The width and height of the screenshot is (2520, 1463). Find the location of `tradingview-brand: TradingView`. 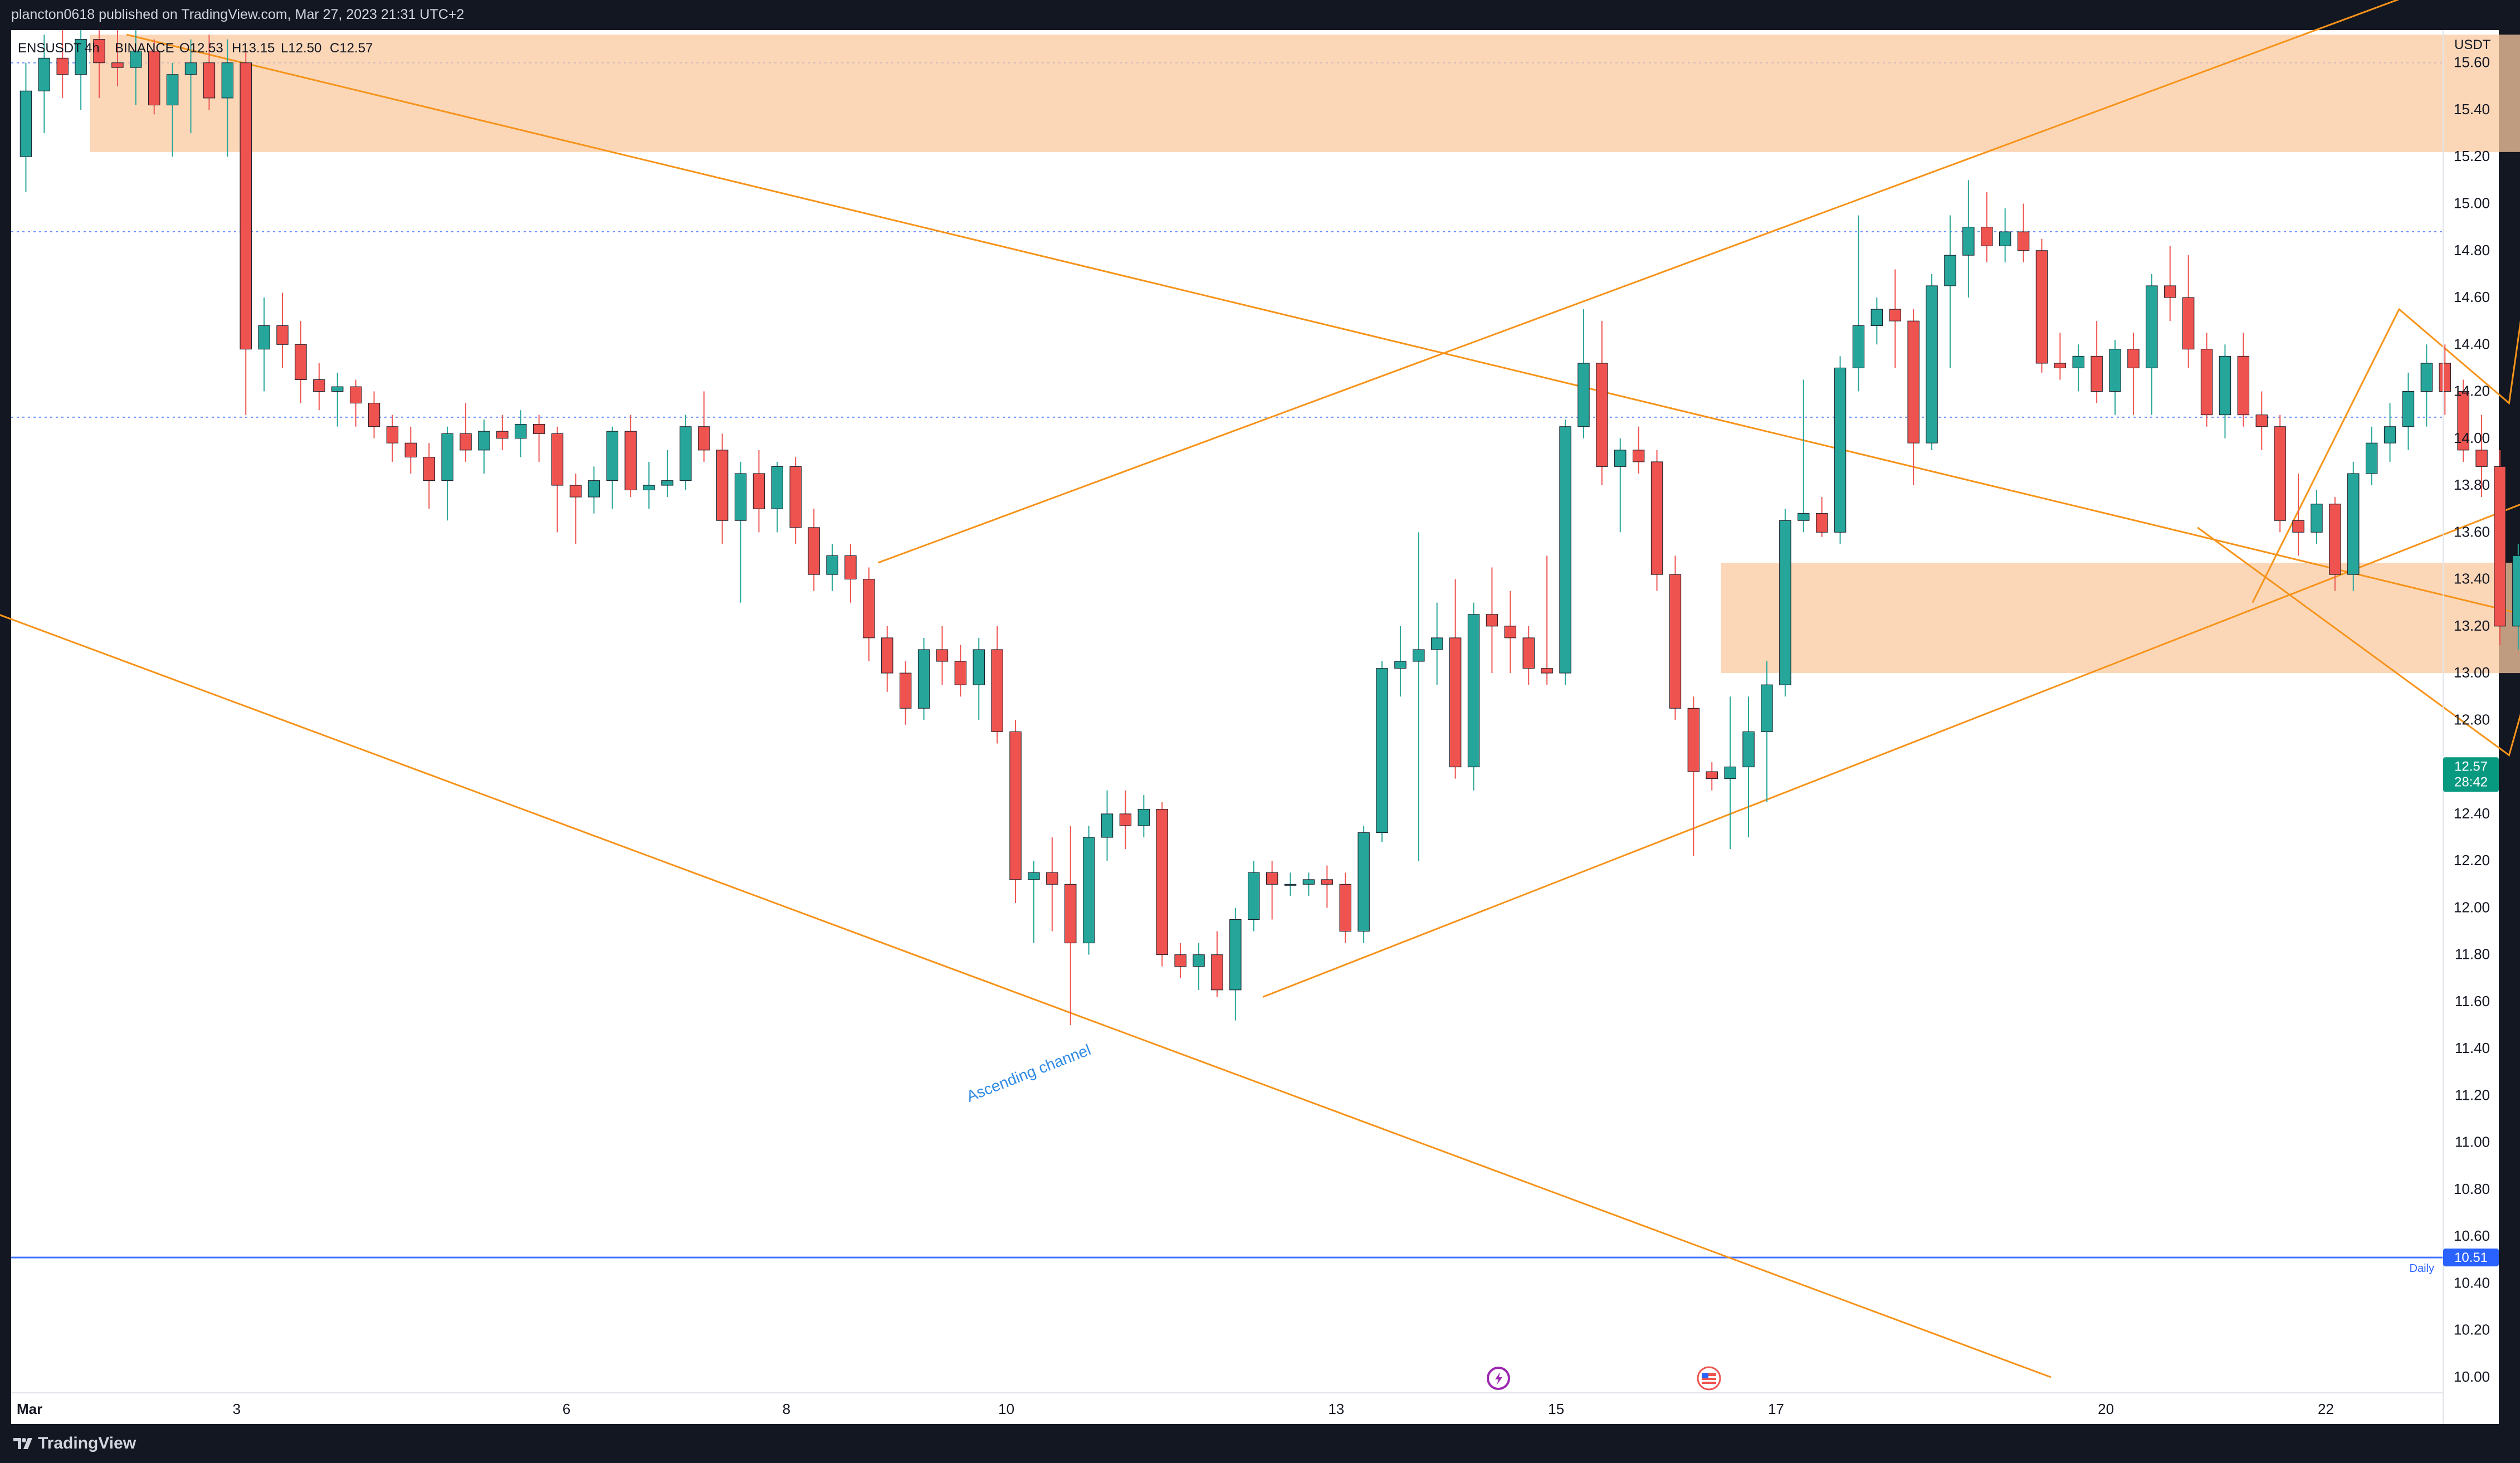

tradingview-brand: TradingView is located at coordinates (74, 1444).